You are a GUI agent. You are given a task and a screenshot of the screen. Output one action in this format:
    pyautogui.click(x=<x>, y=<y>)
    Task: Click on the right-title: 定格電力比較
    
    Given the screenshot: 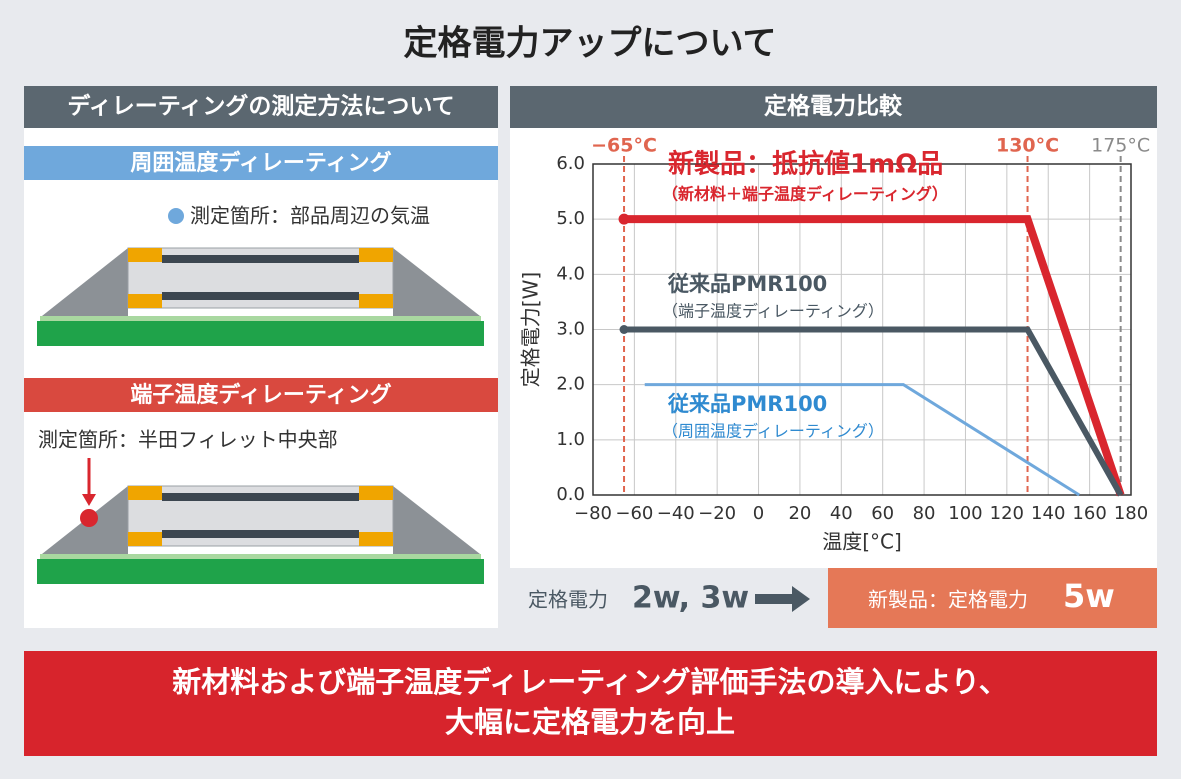 What is the action you would take?
    pyautogui.click(x=833, y=106)
    